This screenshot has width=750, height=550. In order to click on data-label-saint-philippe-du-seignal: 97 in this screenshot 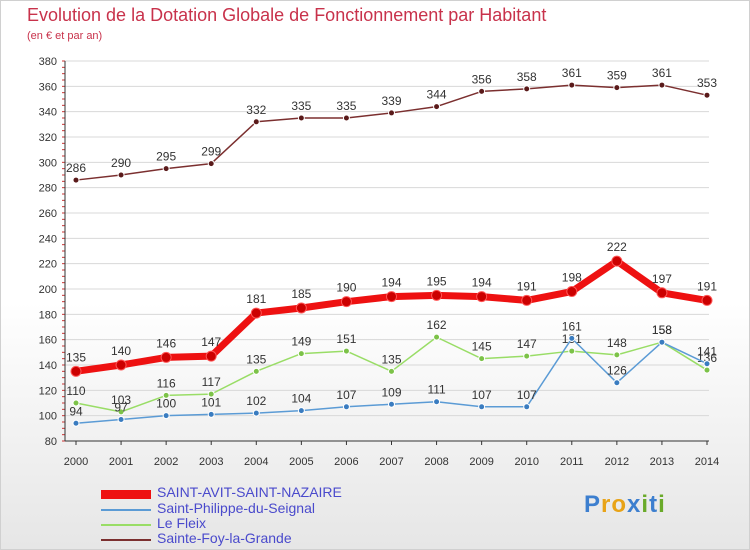, I will do `click(121, 407)`.